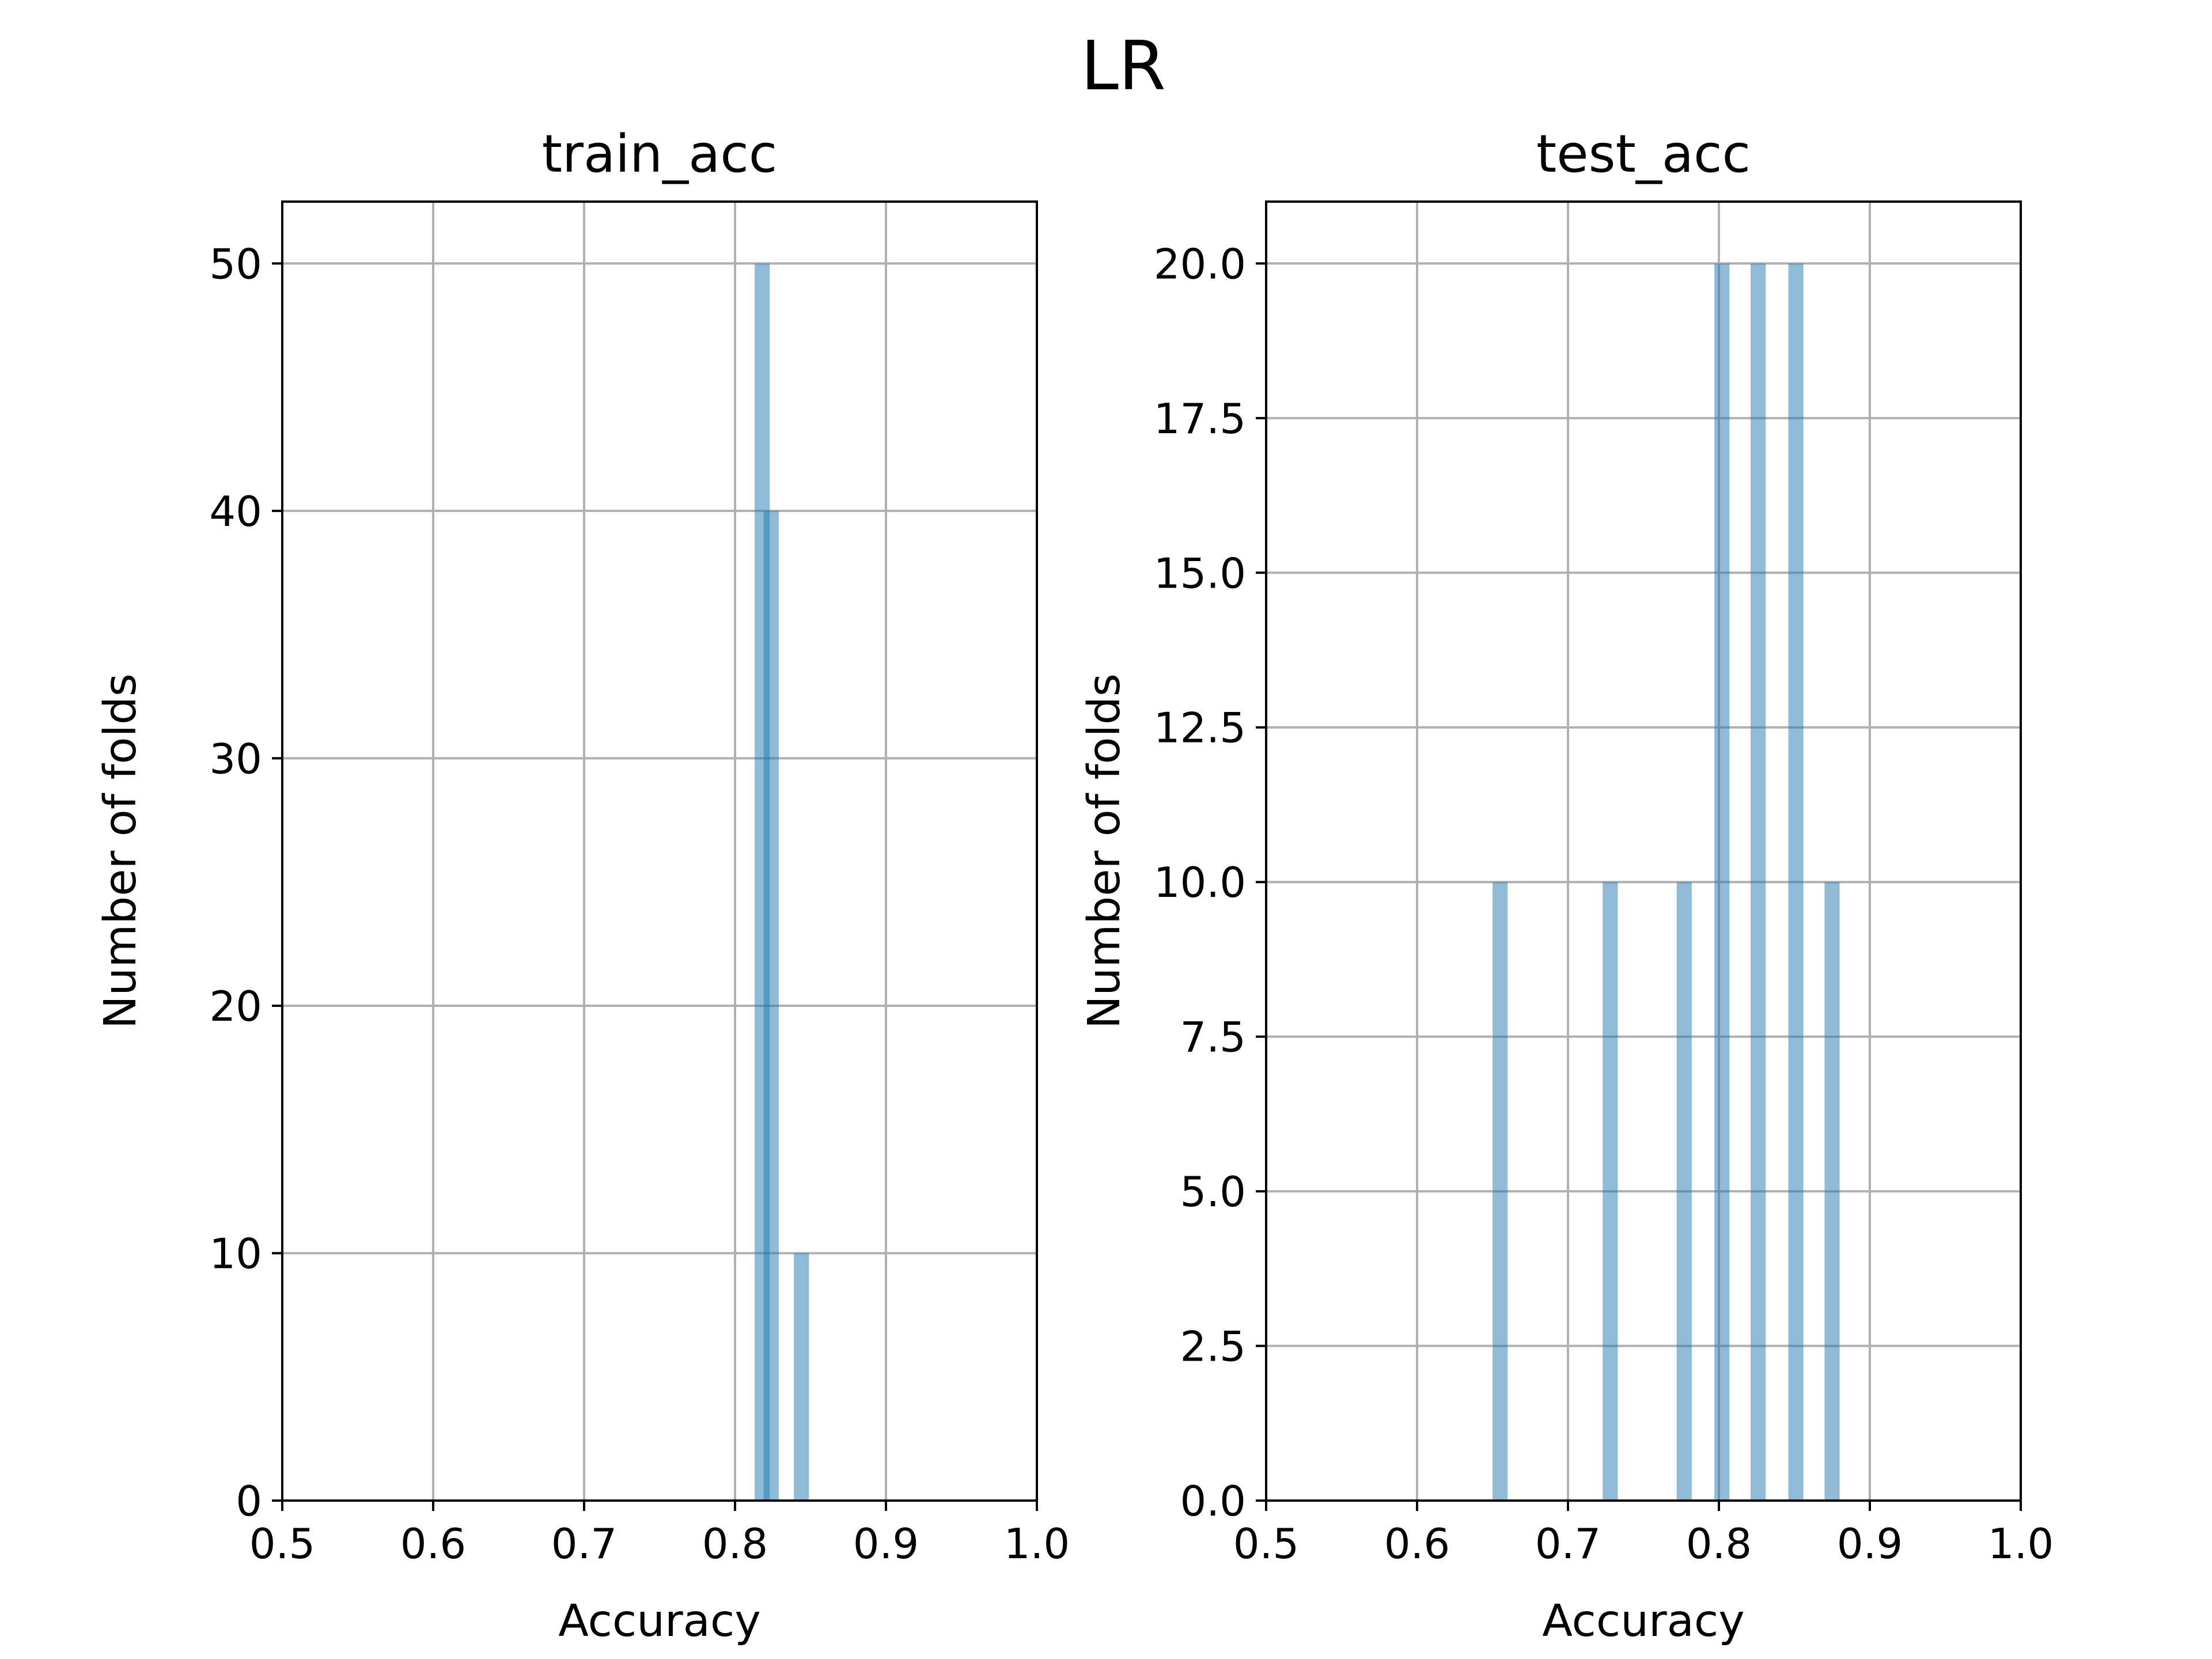  I want to click on y-tick-label: 12.5, so click(1200, 728).